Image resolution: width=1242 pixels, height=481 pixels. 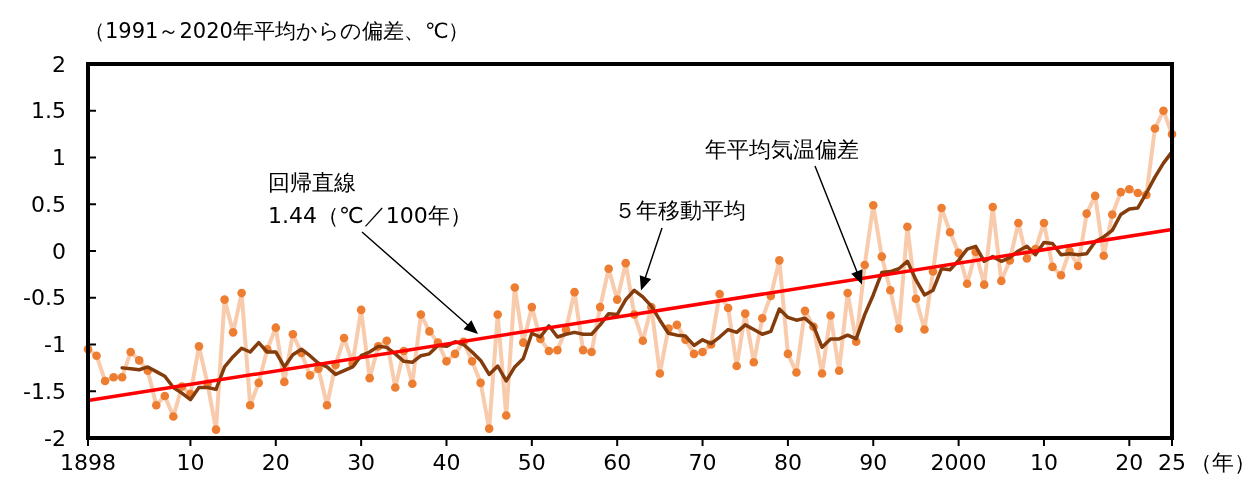 What do you see at coordinates (48, 111) in the screenshot?
I see `y-tick-label: 1.5` at bounding box center [48, 111].